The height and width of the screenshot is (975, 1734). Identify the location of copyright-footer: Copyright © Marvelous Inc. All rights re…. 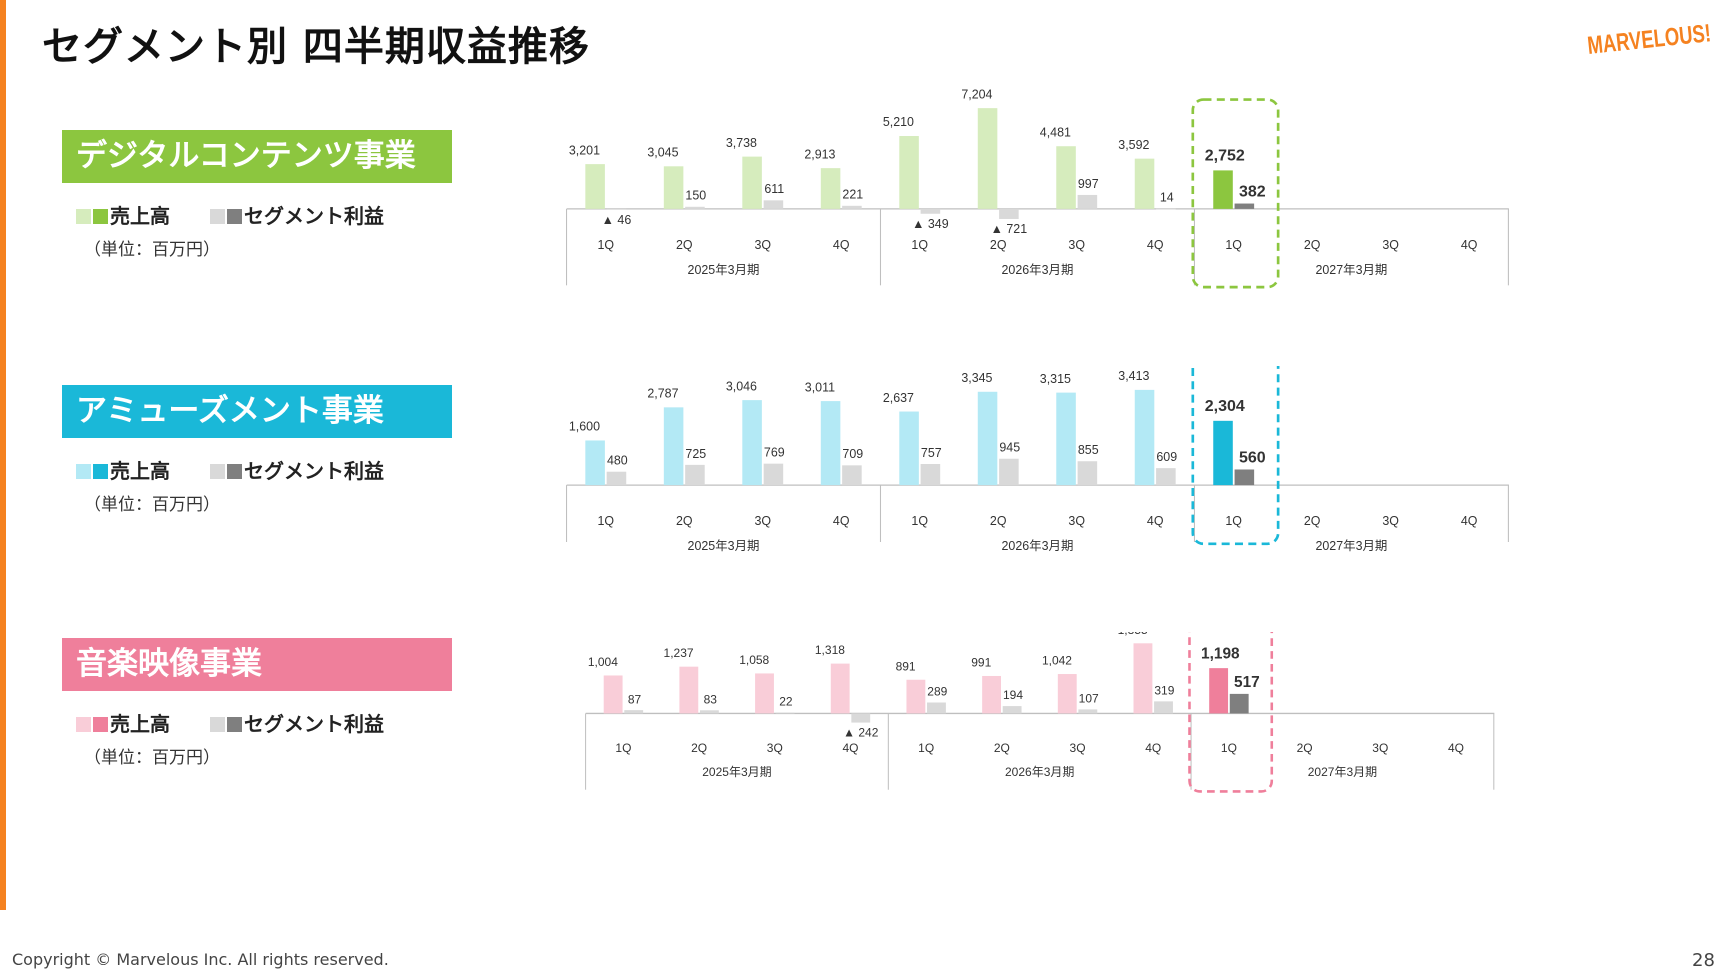
(200, 959).